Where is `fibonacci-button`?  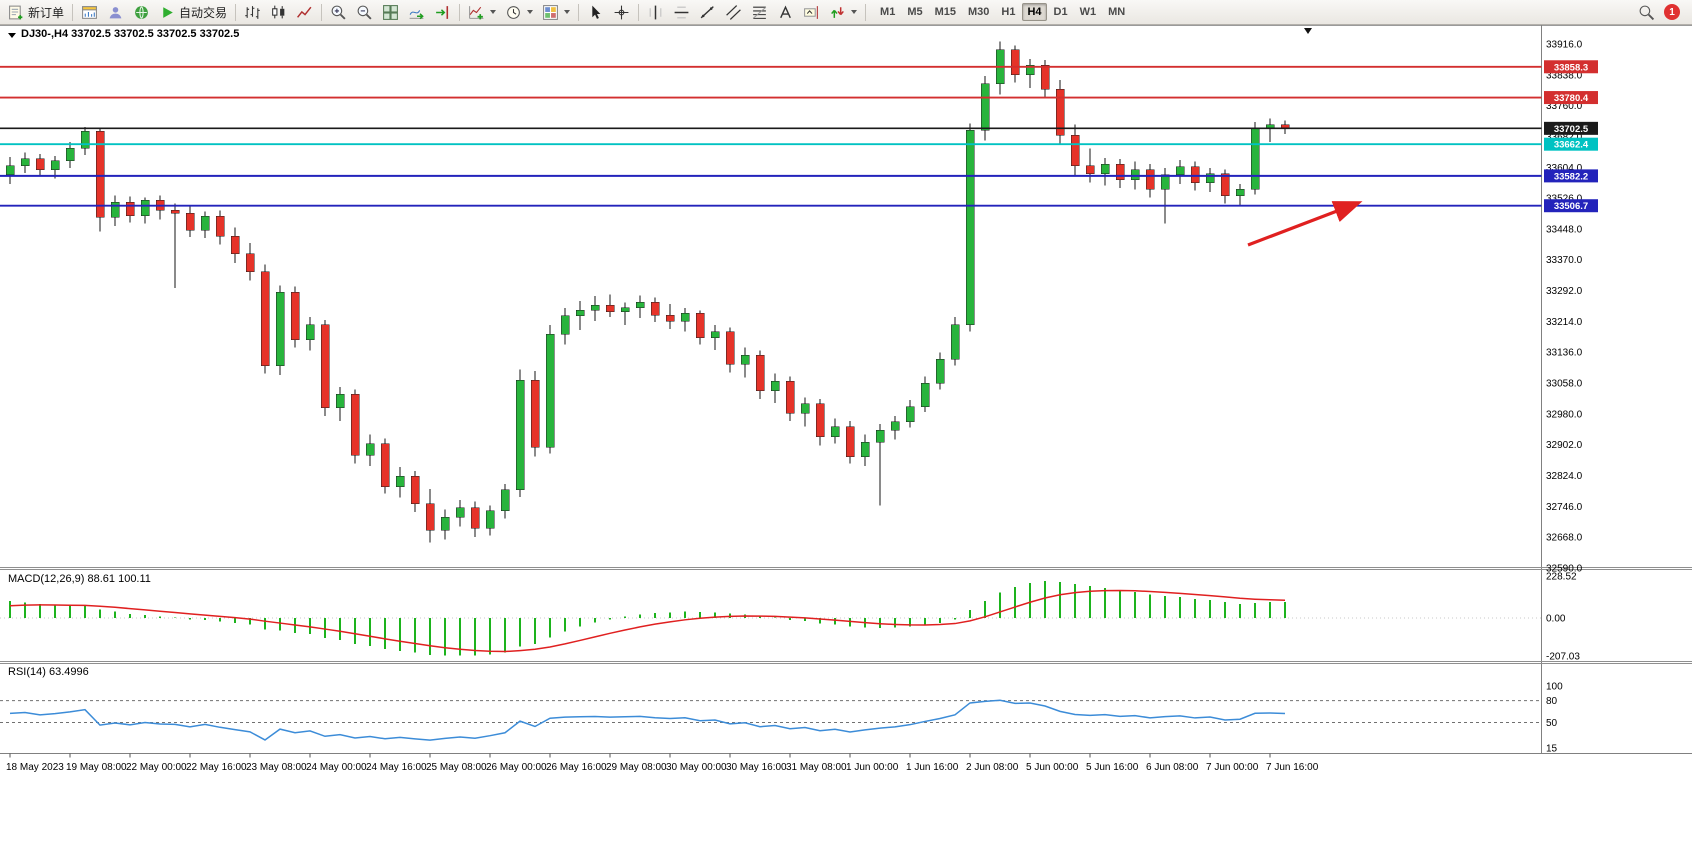
fibonacci-button is located at coordinates (759, 12).